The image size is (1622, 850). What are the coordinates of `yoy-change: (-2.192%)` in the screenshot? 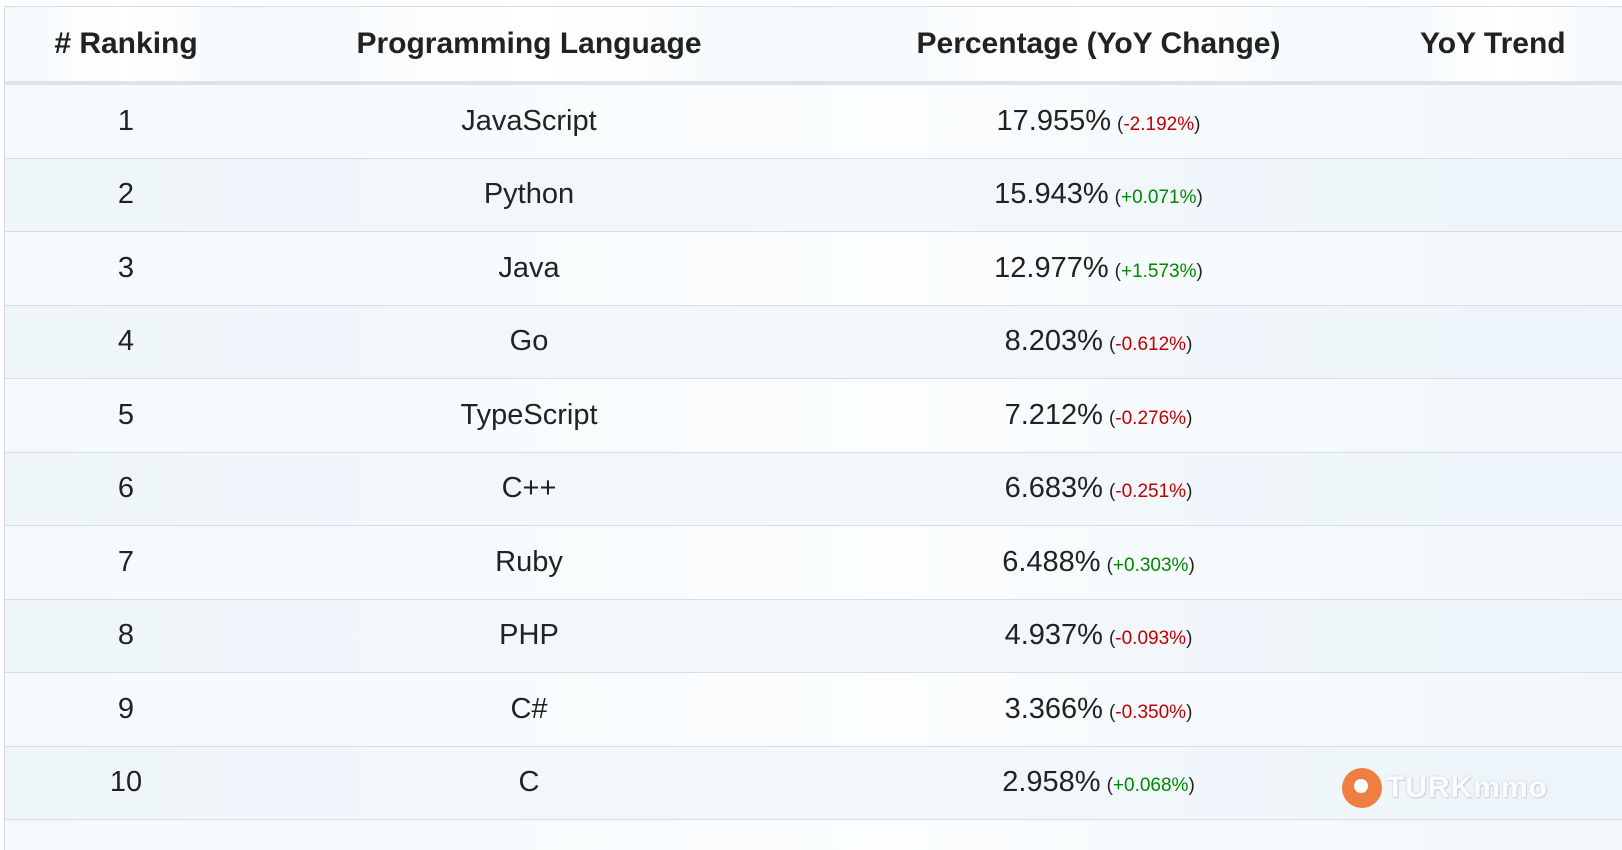 It's located at (1159, 124).